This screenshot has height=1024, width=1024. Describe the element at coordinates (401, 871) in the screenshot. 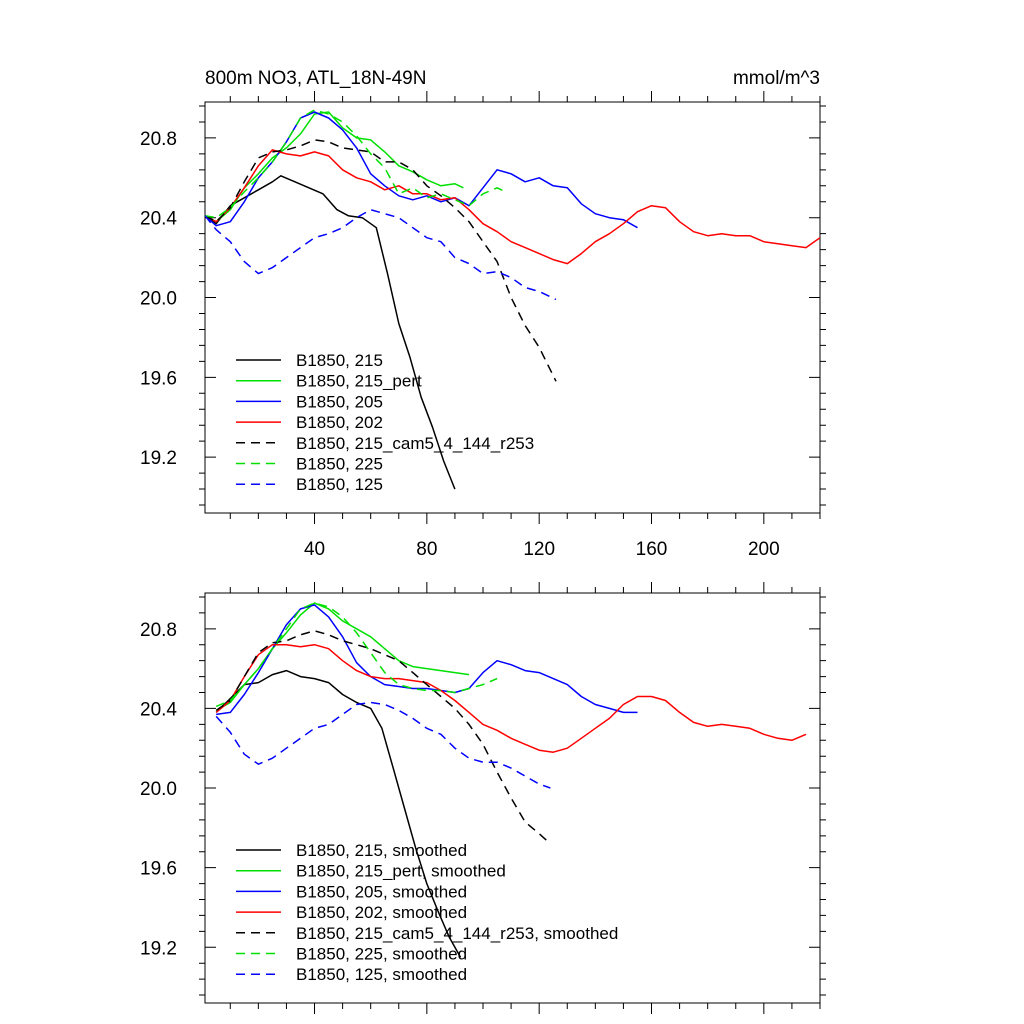

I see `legend-label: B1850, 215_pert, smoothed` at that location.